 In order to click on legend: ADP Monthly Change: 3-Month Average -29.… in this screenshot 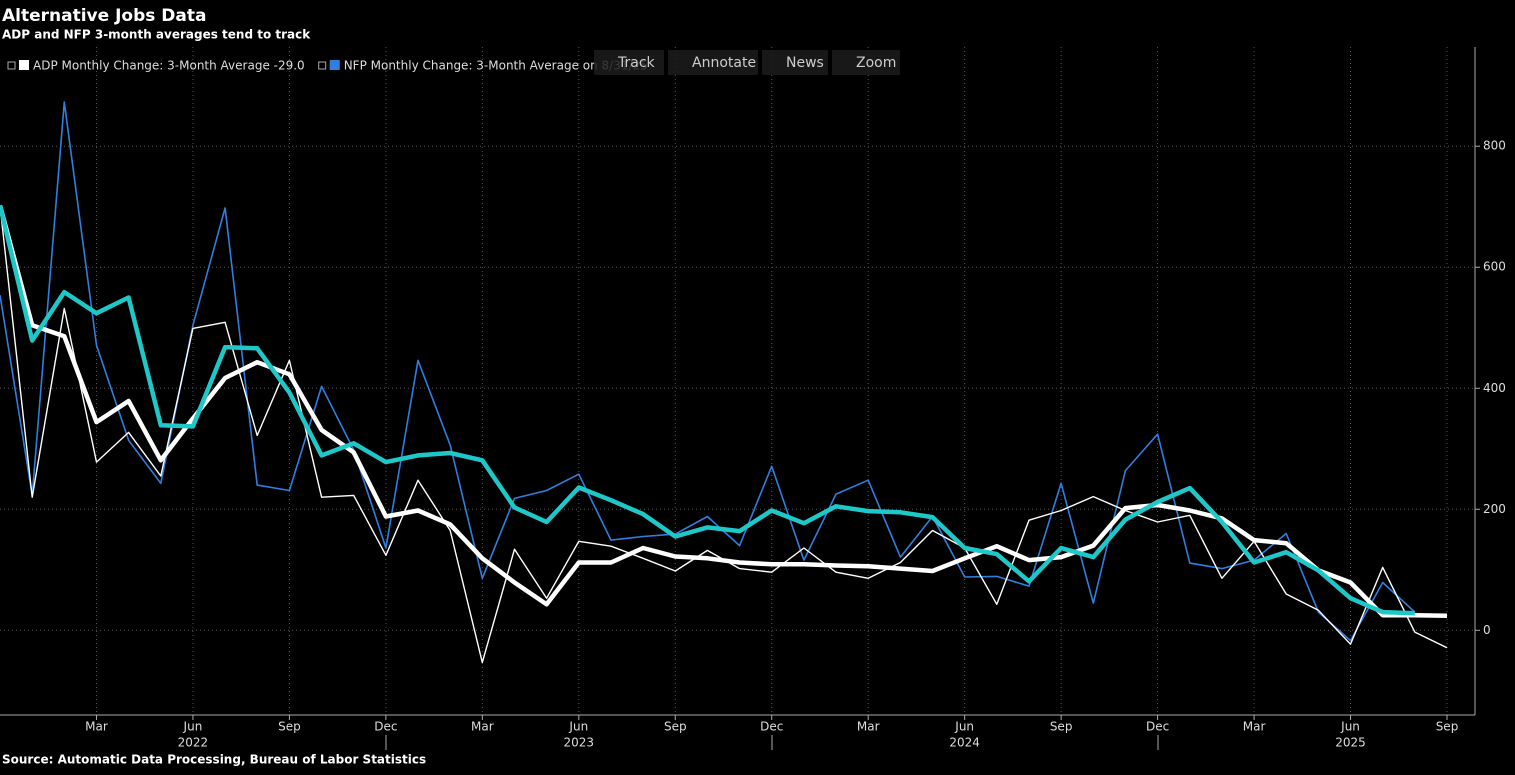, I will do `click(327, 66)`.